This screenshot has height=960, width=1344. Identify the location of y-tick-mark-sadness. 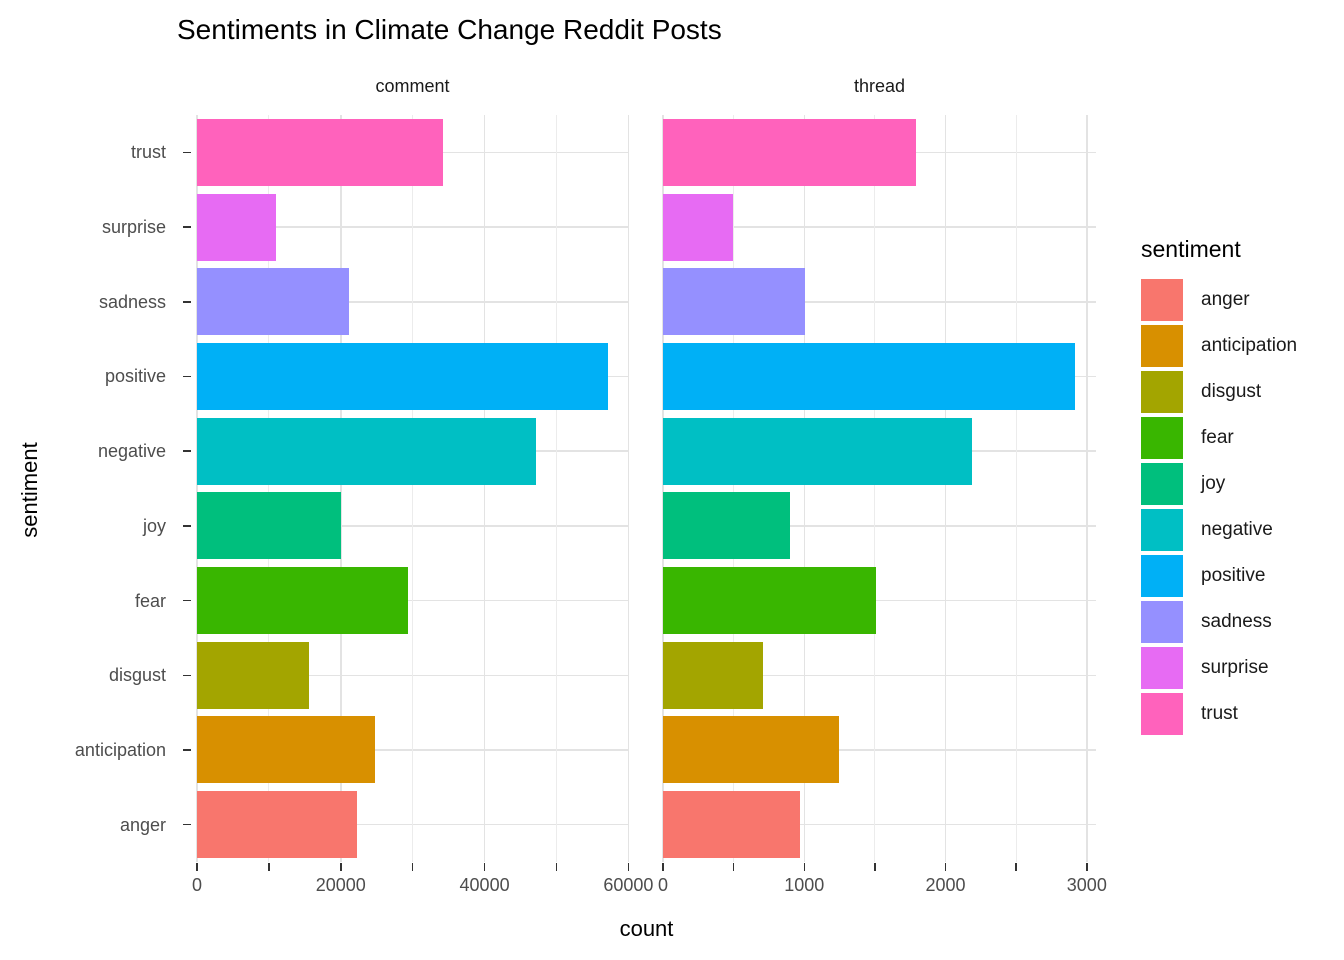
(187, 302).